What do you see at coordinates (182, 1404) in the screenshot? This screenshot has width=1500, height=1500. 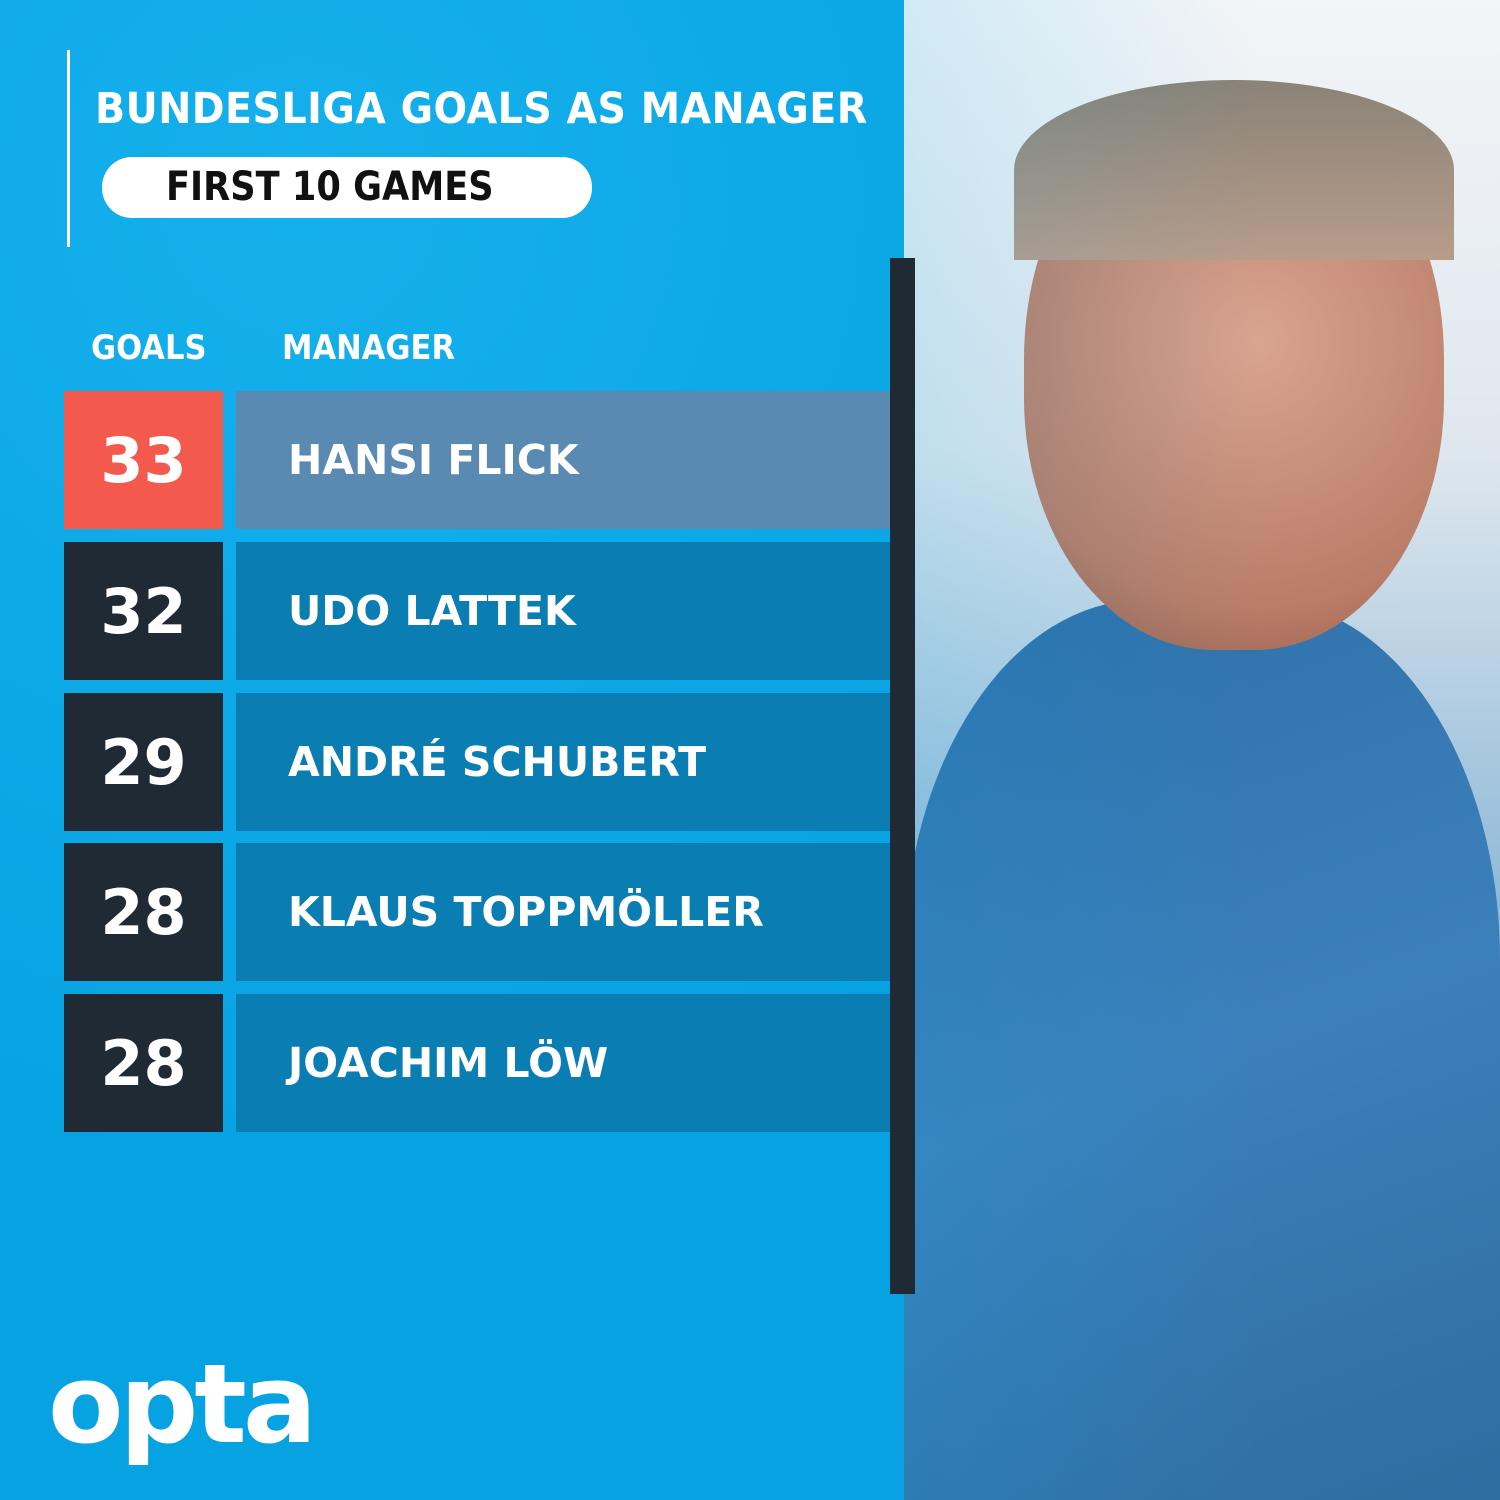 I see `opta-logo: opta` at bounding box center [182, 1404].